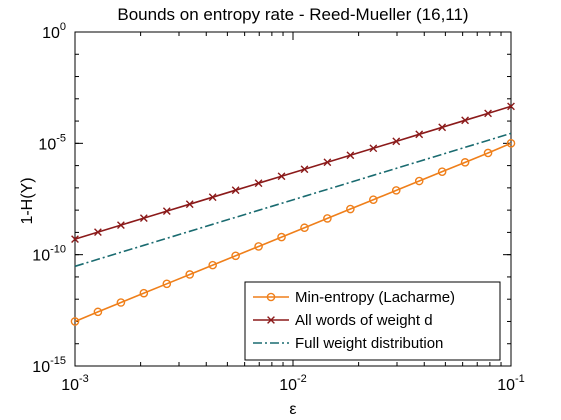 This screenshot has height=420, width=561. What do you see at coordinates (54, 31) in the screenshot?
I see `y-tick-label-0: 10⁰` at bounding box center [54, 31].